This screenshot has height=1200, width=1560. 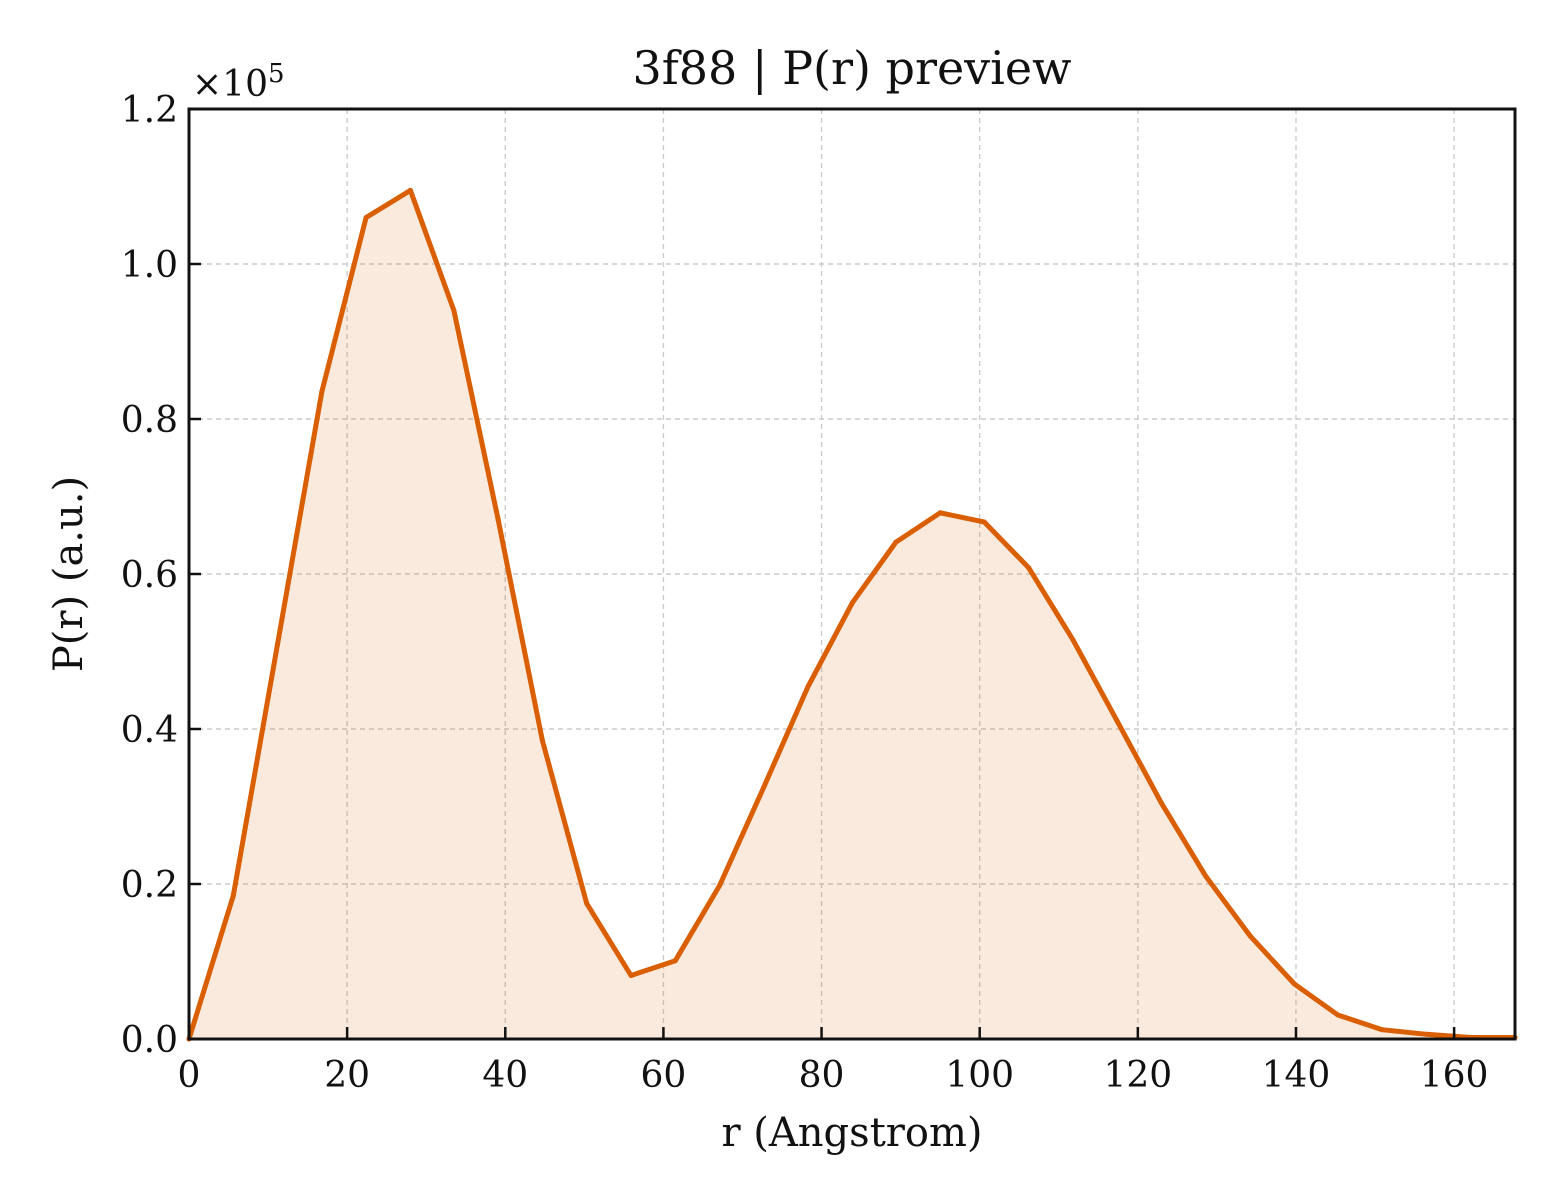 I want to click on x-tick-label: 120, so click(x=1137, y=1075).